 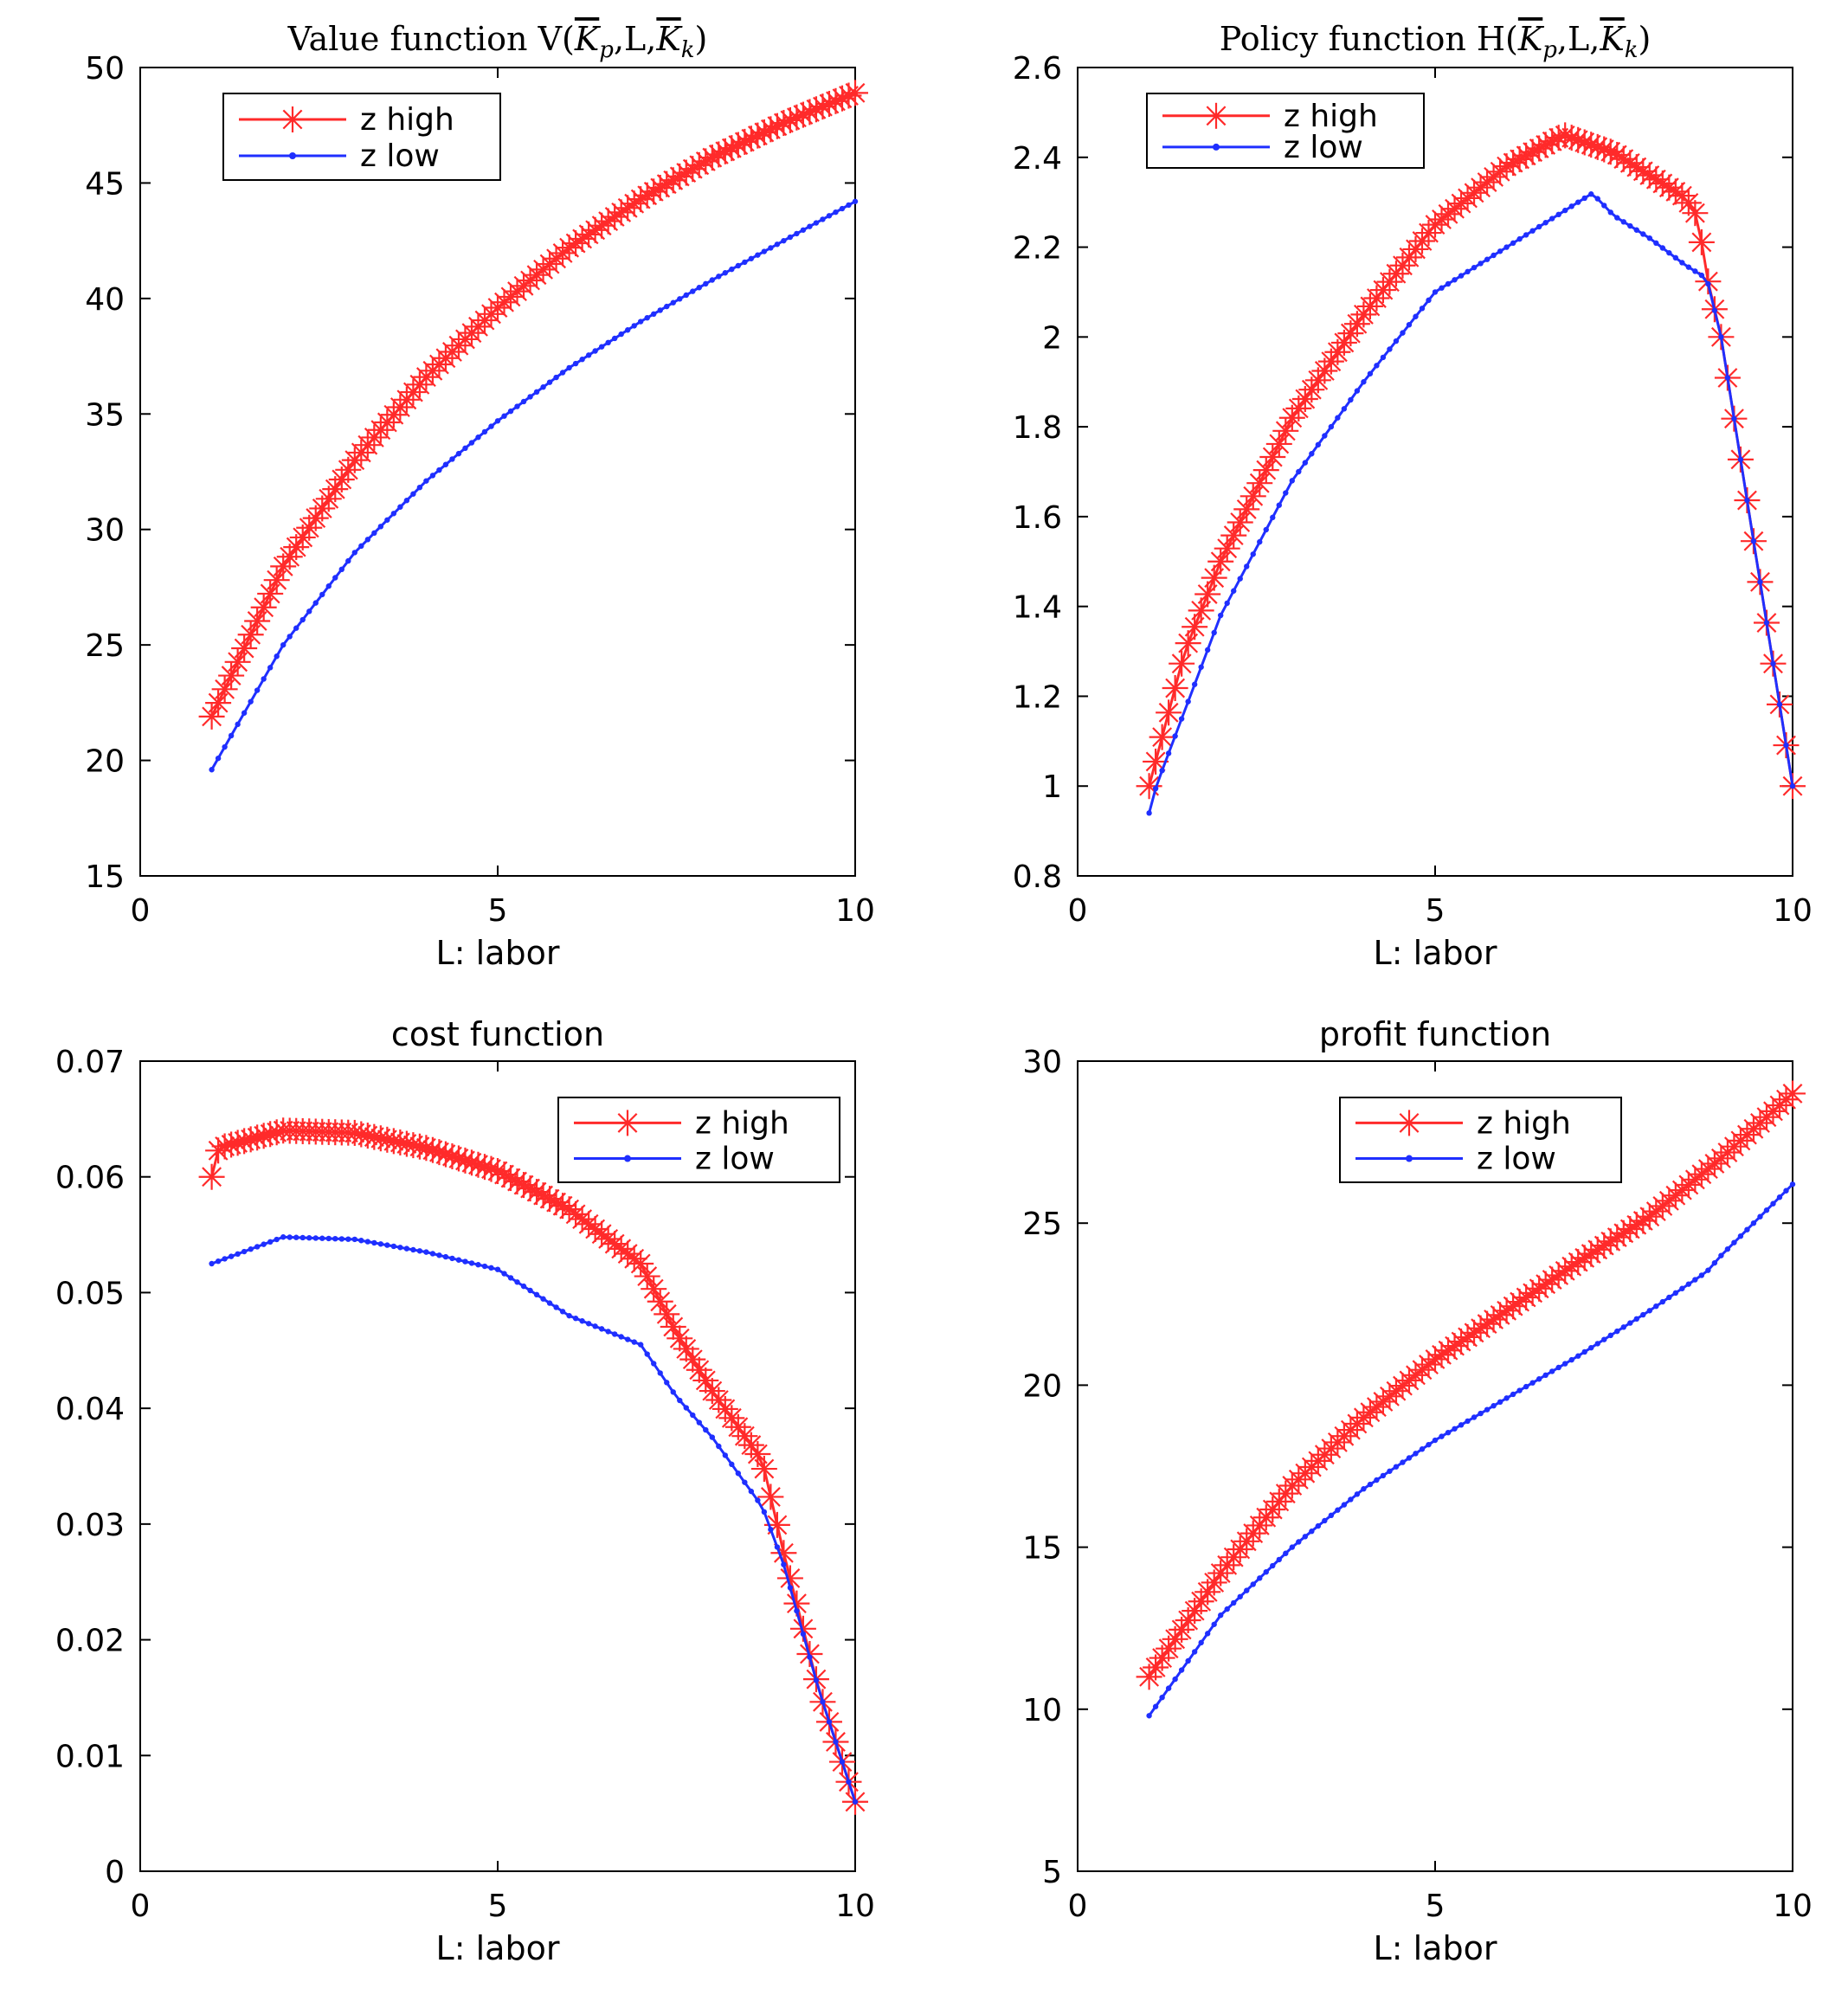 What do you see at coordinates (1037, 697) in the screenshot?
I see `y-tick-label: 1.2` at bounding box center [1037, 697].